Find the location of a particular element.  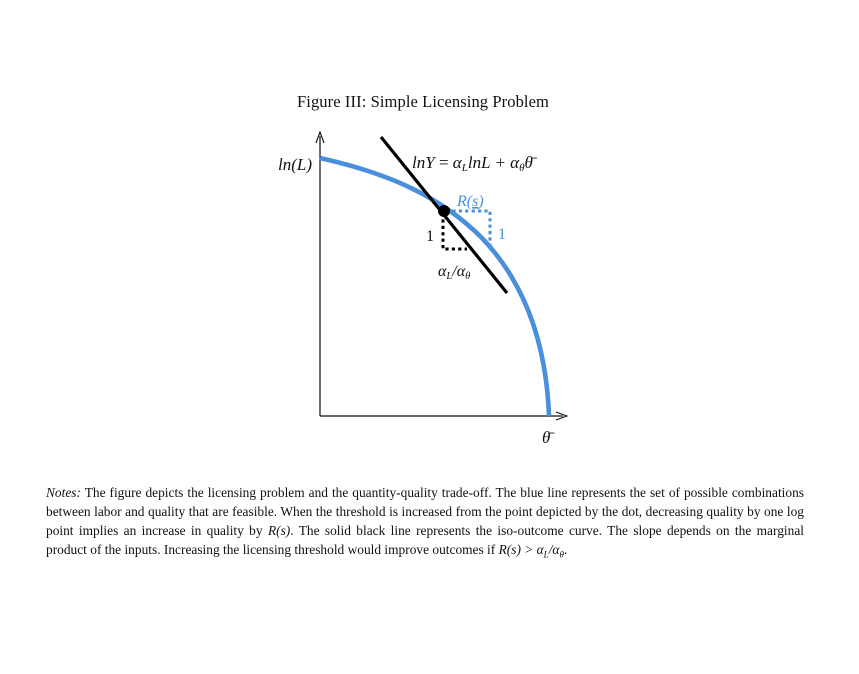

slope-label: αL/αθ is located at coordinates (454, 272).